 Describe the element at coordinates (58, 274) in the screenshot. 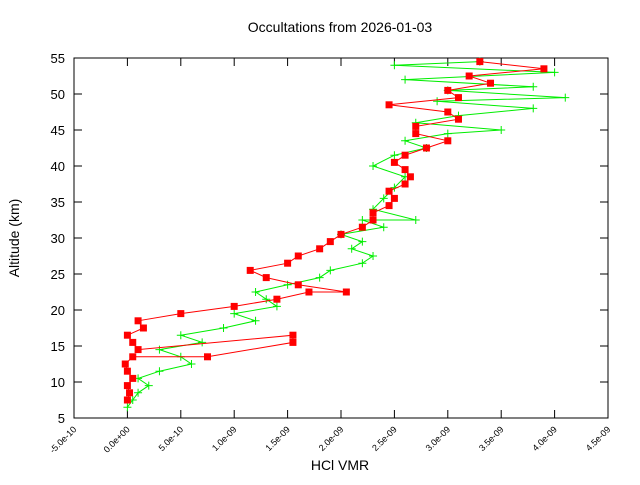

I see `y-tick-label: 25` at that location.